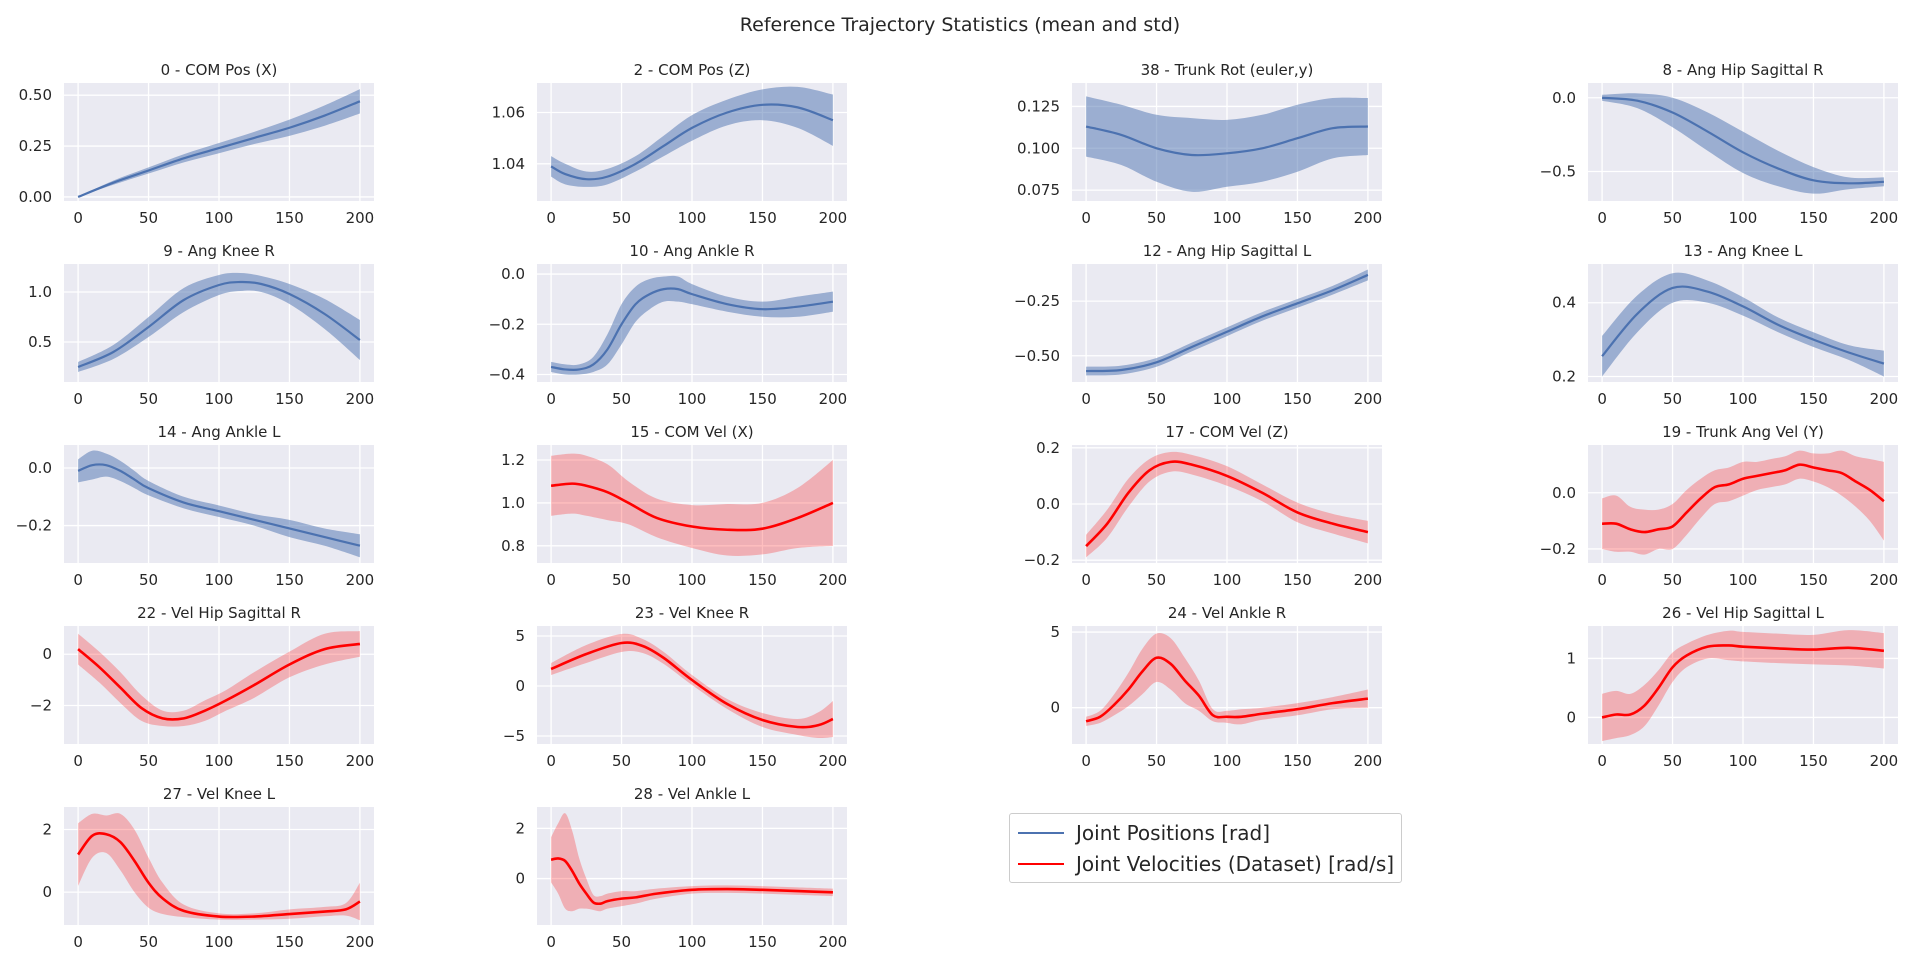 The height and width of the screenshot is (971, 1920). Describe the element at coordinates (35, 146) in the screenshot. I see `y-tick-label: 0.25` at that location.